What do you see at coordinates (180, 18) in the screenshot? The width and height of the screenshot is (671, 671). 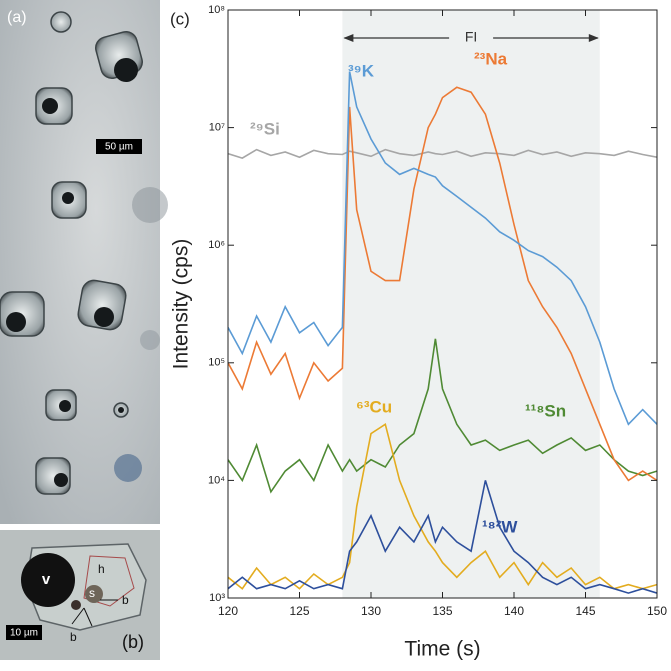 I see `panel-label: (c)` at bounding box center [180, 18].